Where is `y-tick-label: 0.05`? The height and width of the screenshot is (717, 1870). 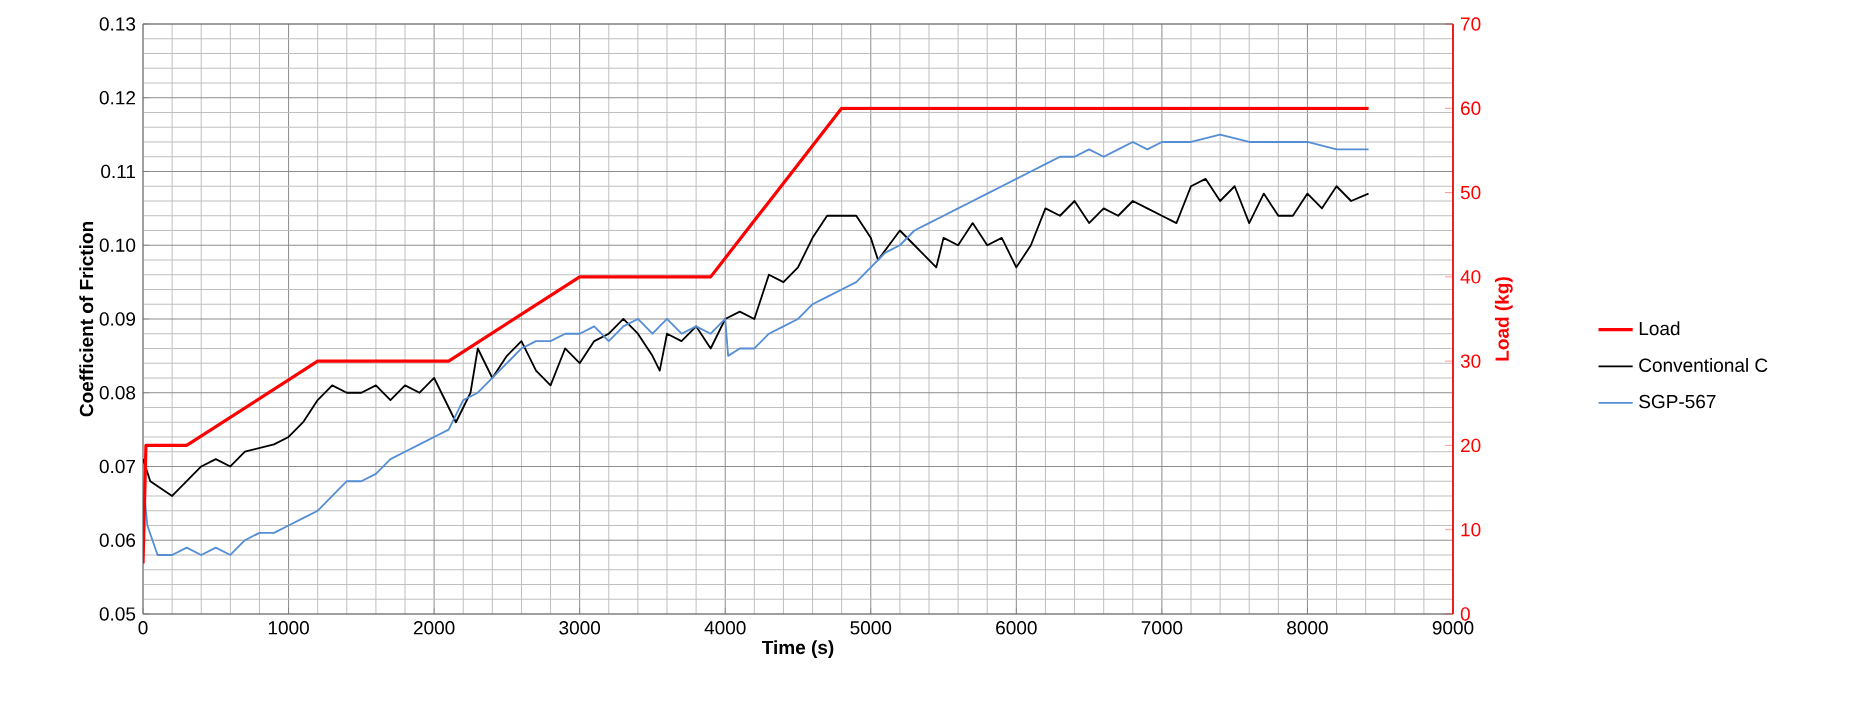 y-tick-label: 0.05 is located at coordinates (117, 614).